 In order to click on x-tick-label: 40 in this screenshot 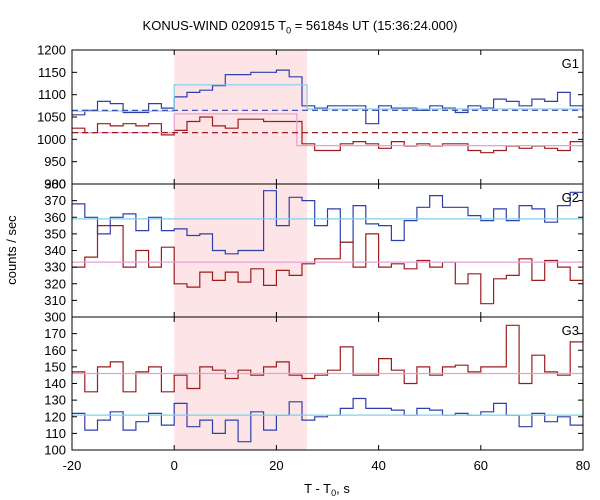, I will do `click(378, 465)`.